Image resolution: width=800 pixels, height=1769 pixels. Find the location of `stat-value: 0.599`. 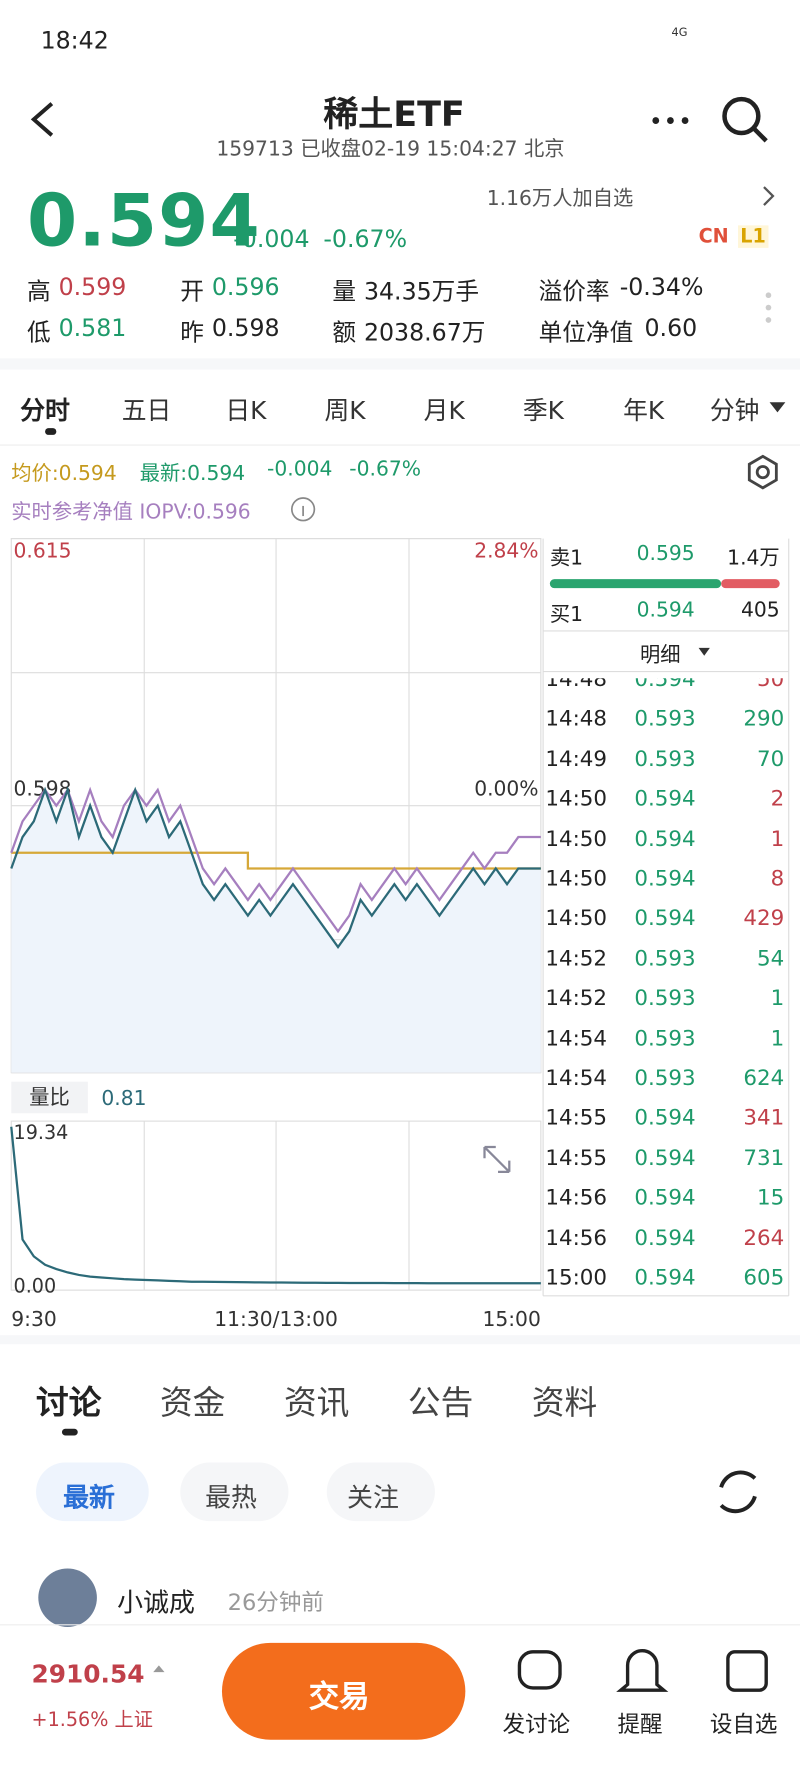

stat-value: 0.599 is located at coordinates (92, 287).